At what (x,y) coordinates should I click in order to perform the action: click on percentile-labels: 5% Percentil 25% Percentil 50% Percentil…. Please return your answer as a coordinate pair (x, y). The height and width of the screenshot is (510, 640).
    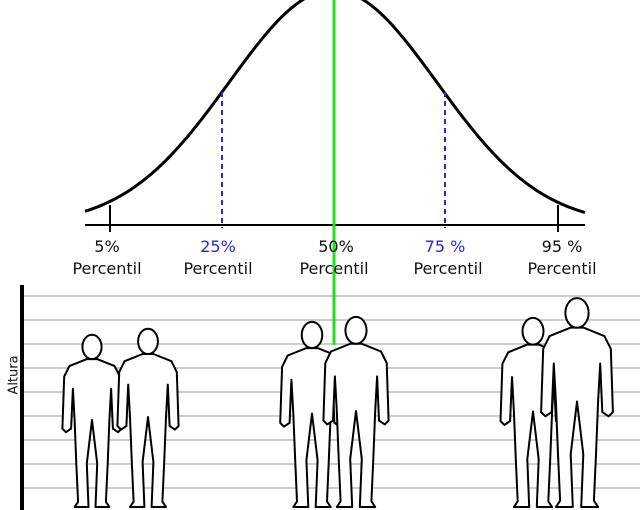
    Looking at the image, I should click on (334, 257).